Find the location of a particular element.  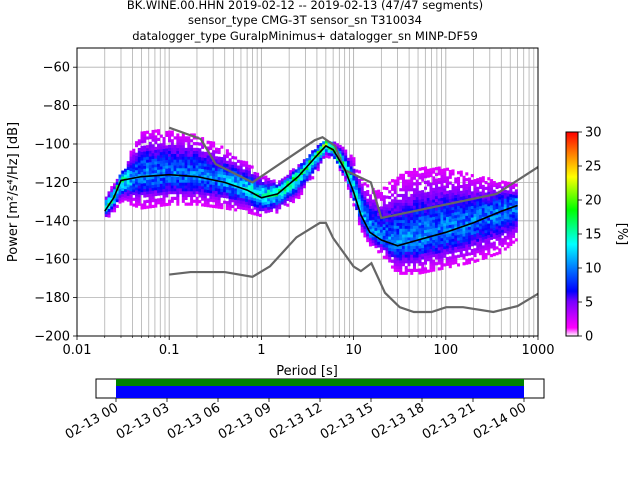

x-axis-label: Period [s] is located at coordinates (307, 371).